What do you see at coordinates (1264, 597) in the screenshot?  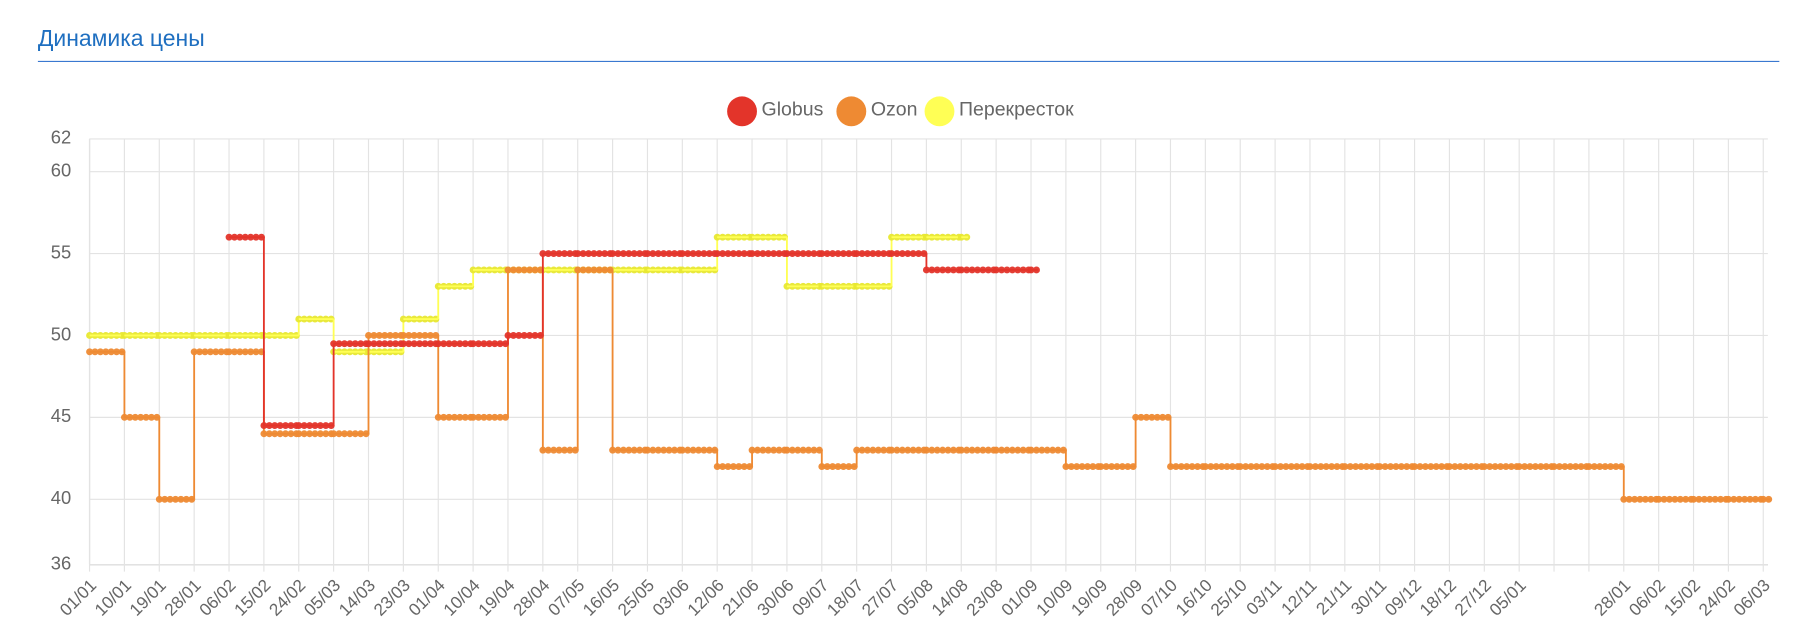 I see `x-tick-label: 03/11` at bounding box center [1264, 597].